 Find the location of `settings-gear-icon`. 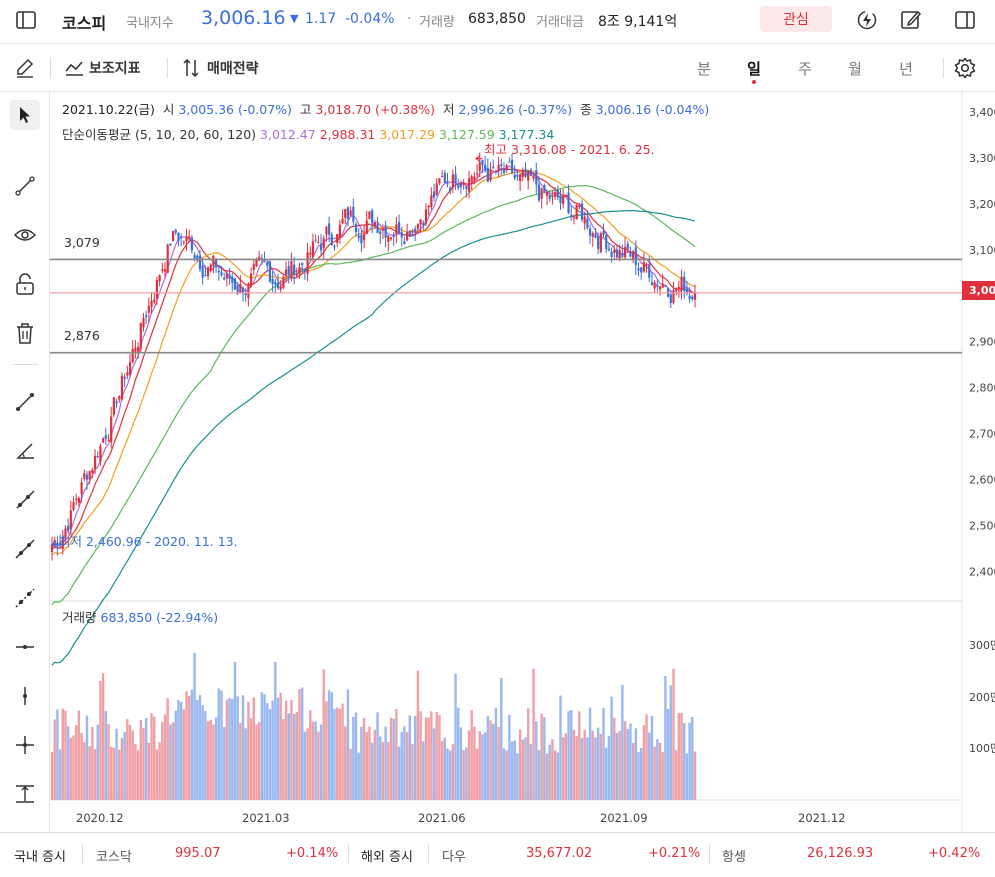

settings-gear-icon is located at coordinates (965, 68).